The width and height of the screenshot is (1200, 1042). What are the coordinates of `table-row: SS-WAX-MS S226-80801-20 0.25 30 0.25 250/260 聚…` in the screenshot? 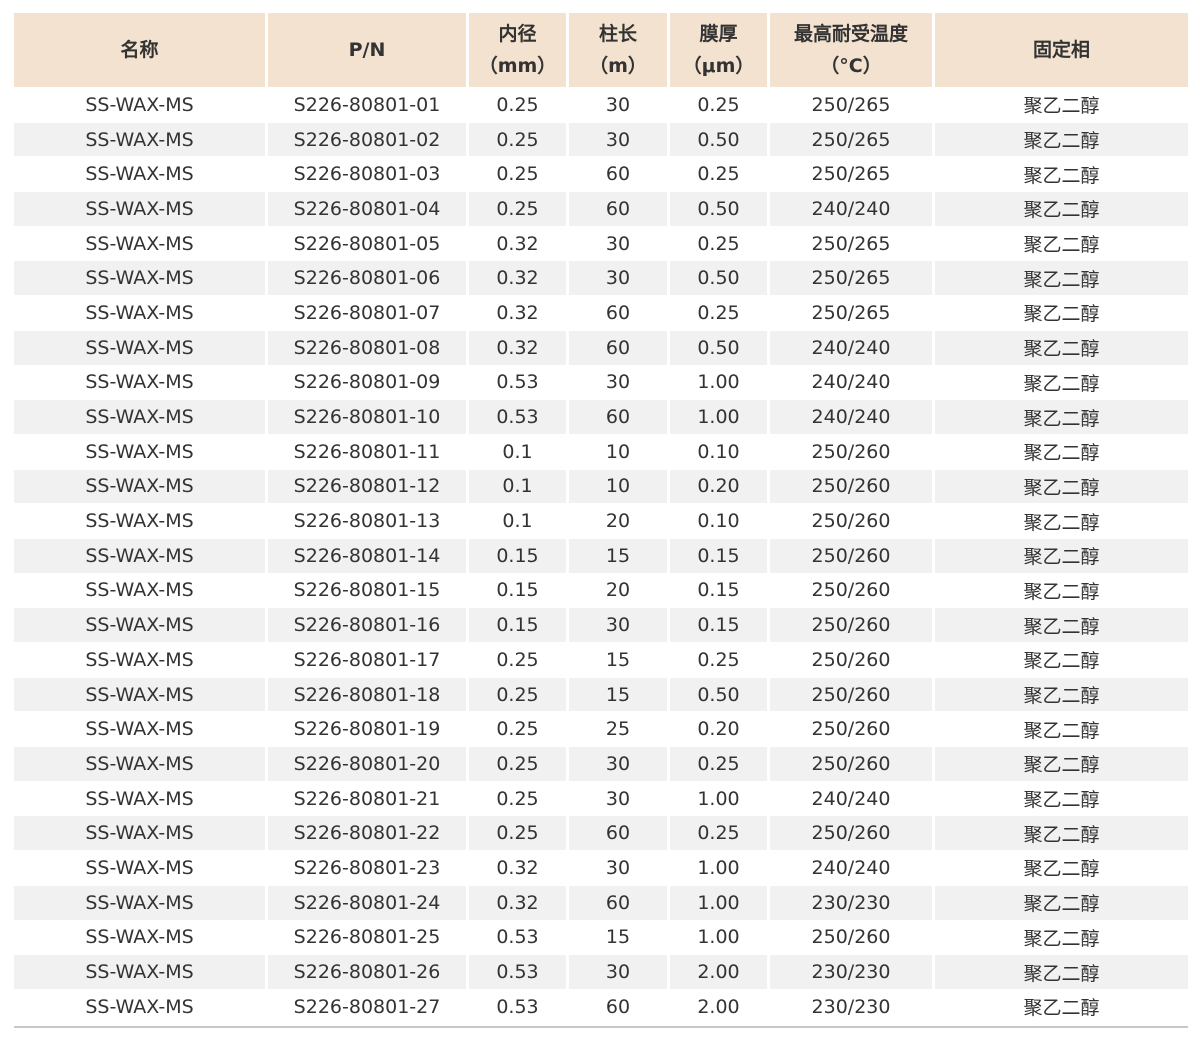 It's located at (601, 764).